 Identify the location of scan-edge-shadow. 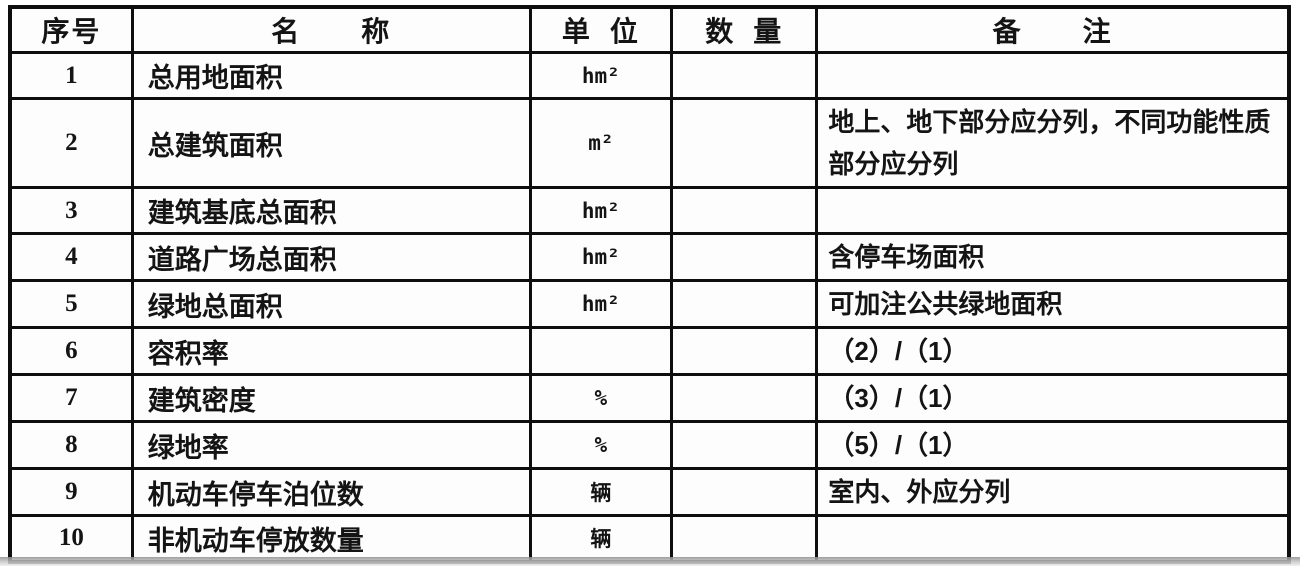
(650, 561).